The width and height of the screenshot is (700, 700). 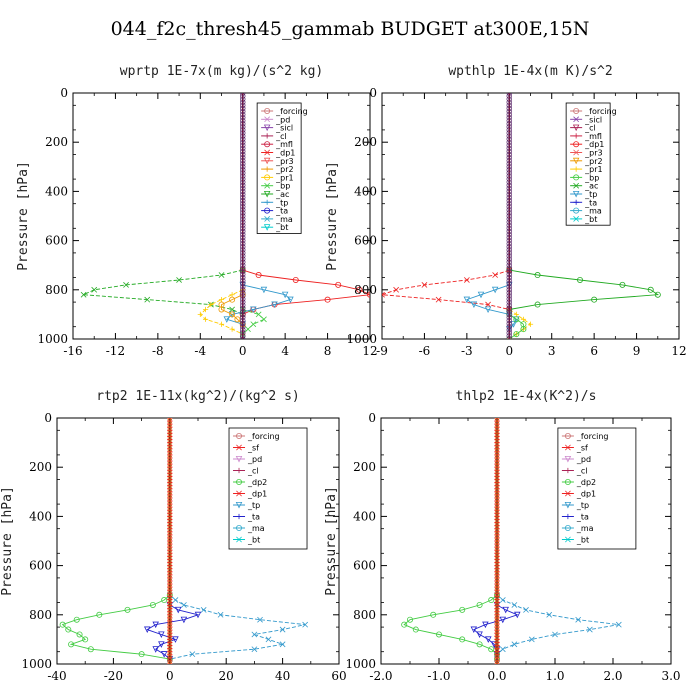 I want to click on legend-item: _forcing, so click(x=284, y=111).